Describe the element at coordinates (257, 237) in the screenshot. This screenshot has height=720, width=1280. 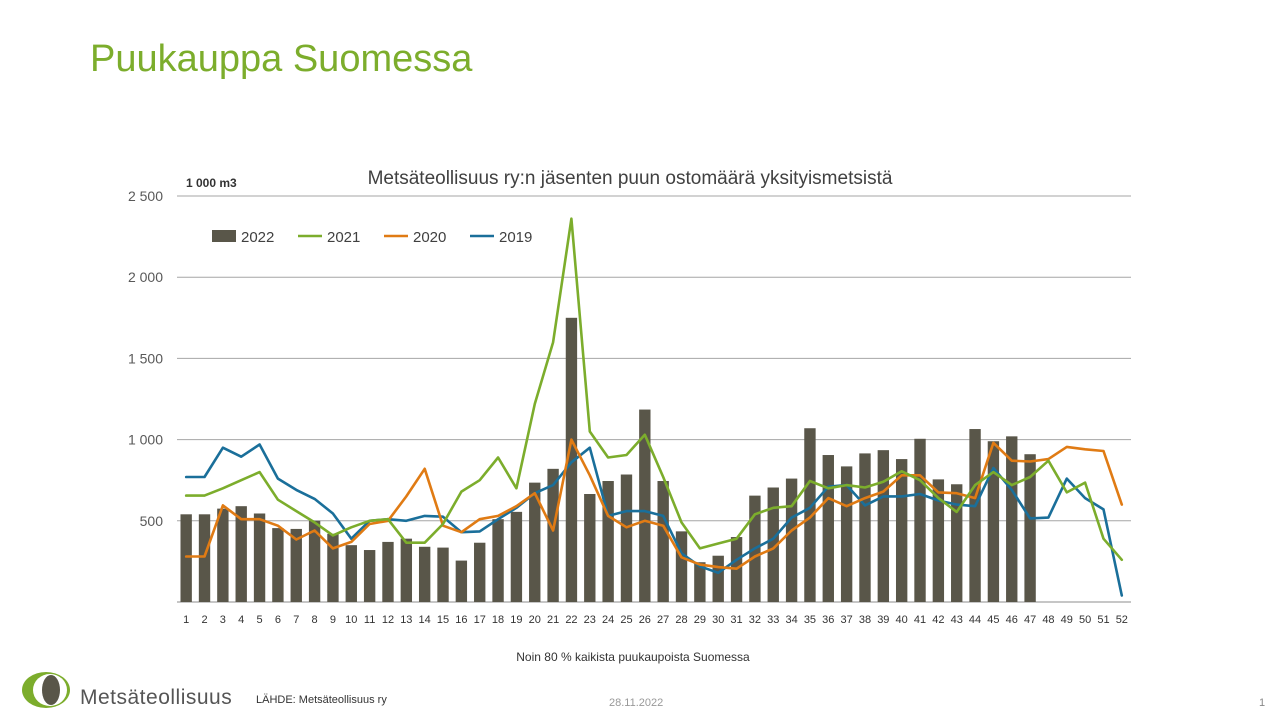
I see `legend-label-2022: 2022` at that location.